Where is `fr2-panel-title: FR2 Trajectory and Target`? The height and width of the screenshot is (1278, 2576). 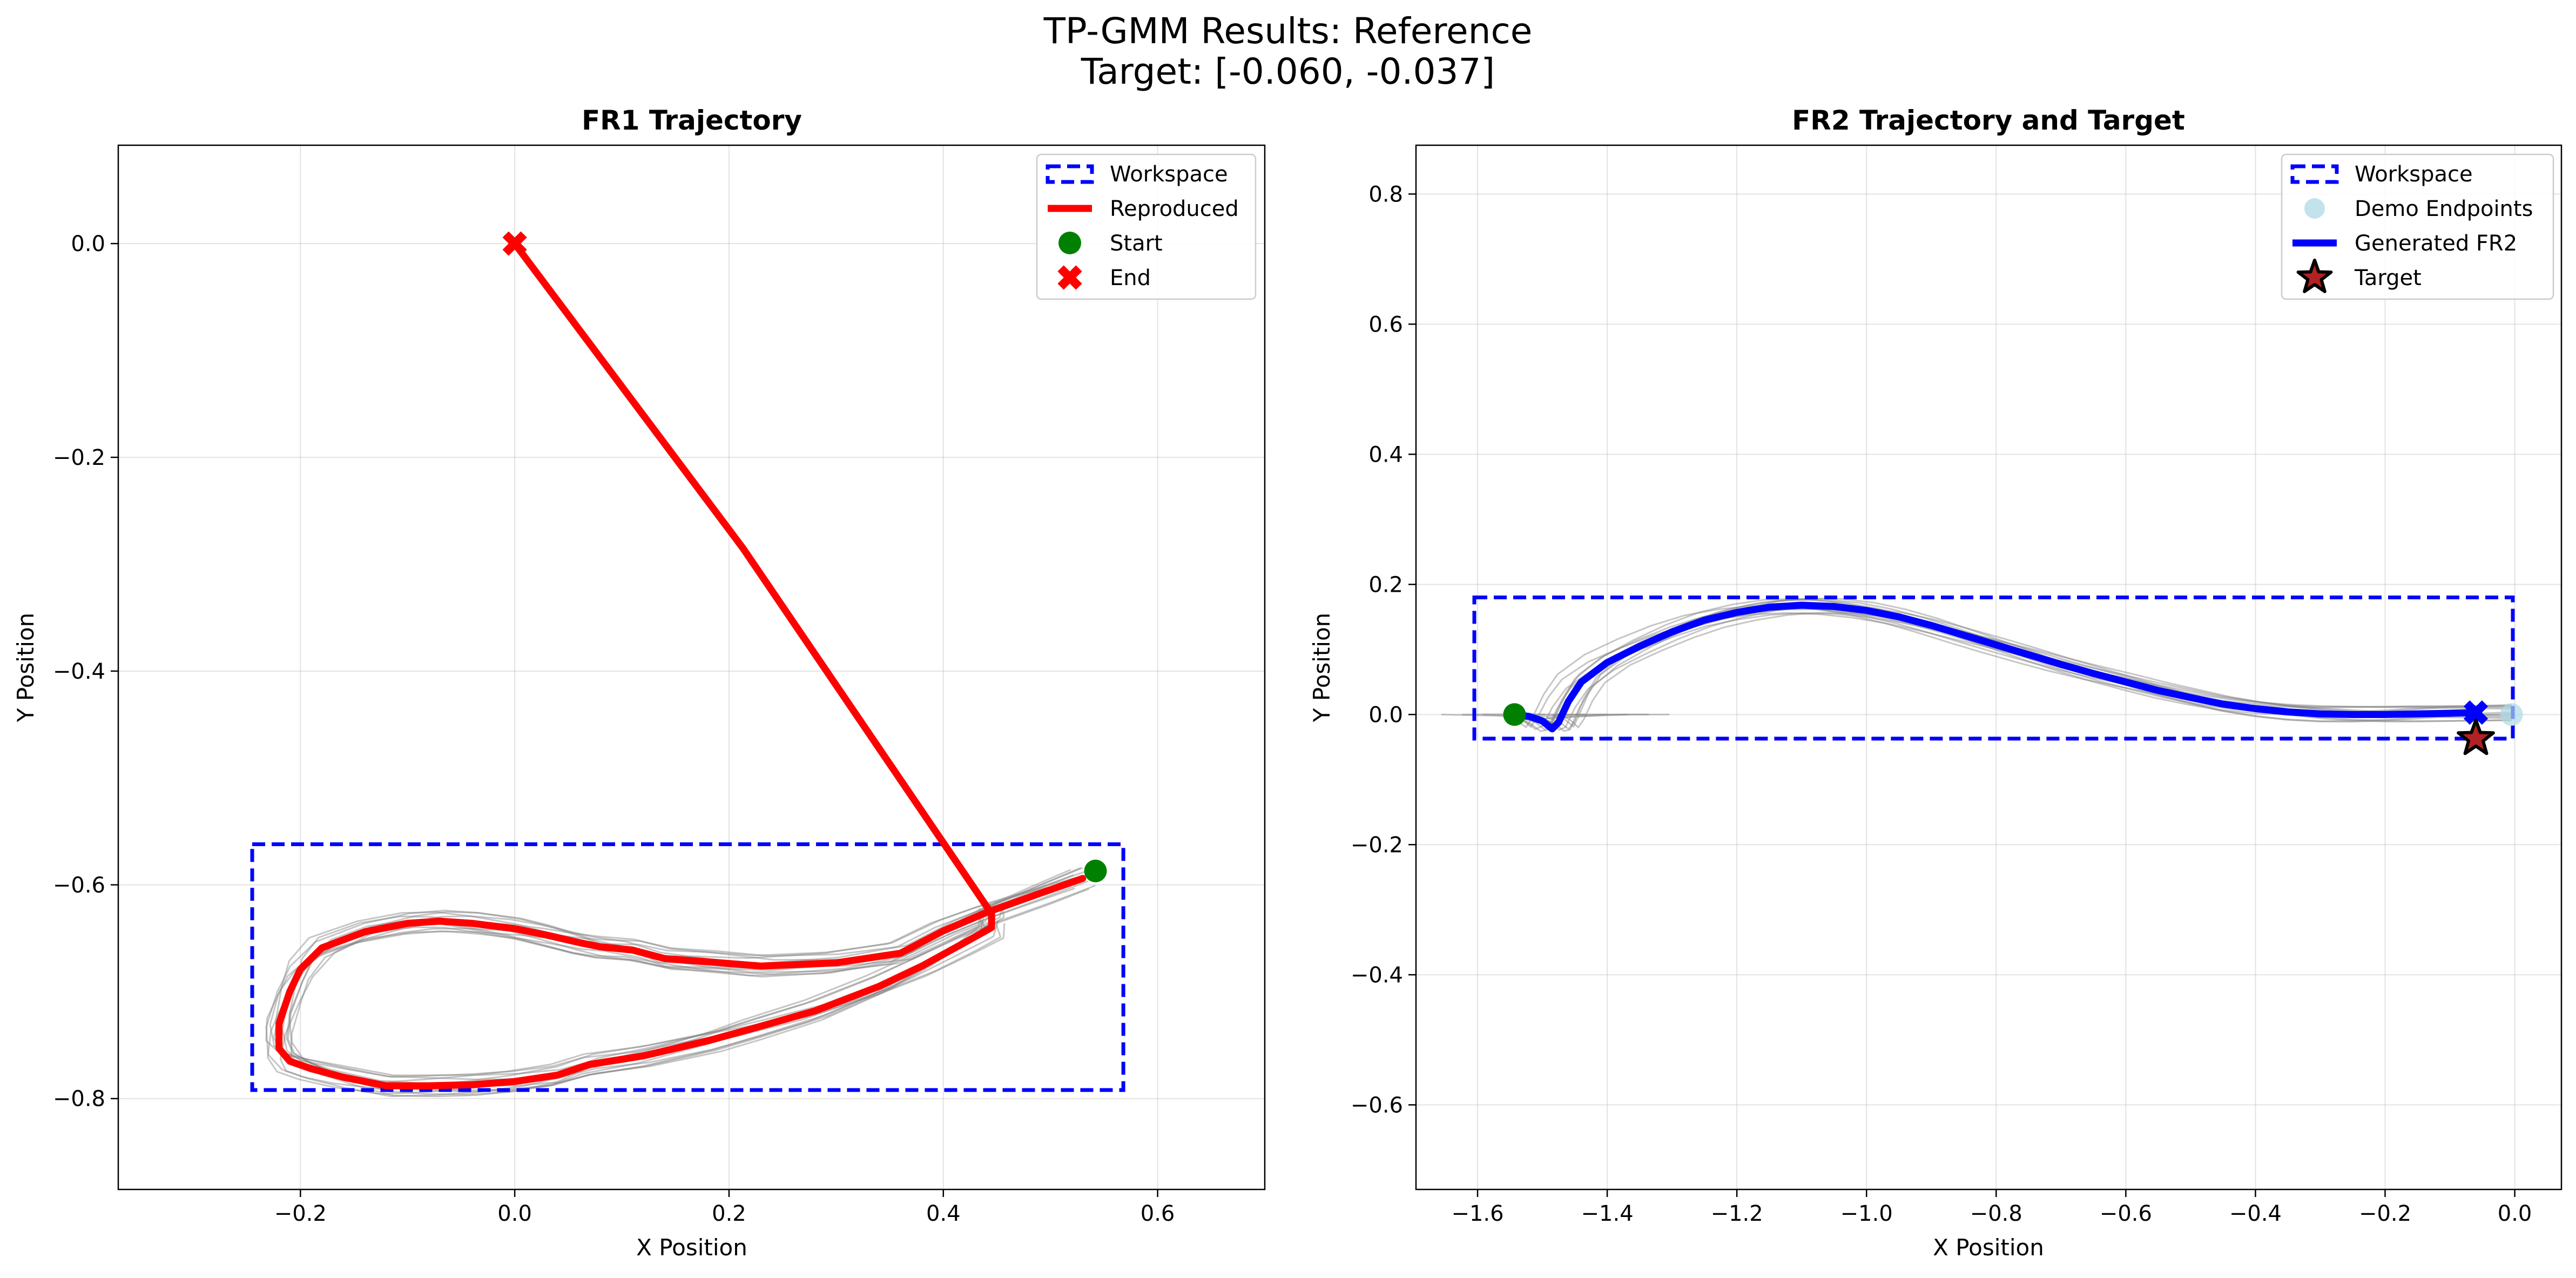 fr2-panel-title: FR2 Trajectory and Target is located at coordinates (1988, 120).